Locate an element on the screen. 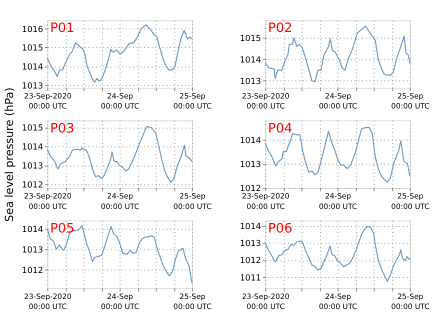  chart-title: P05 is located at coordinates (62, 229).